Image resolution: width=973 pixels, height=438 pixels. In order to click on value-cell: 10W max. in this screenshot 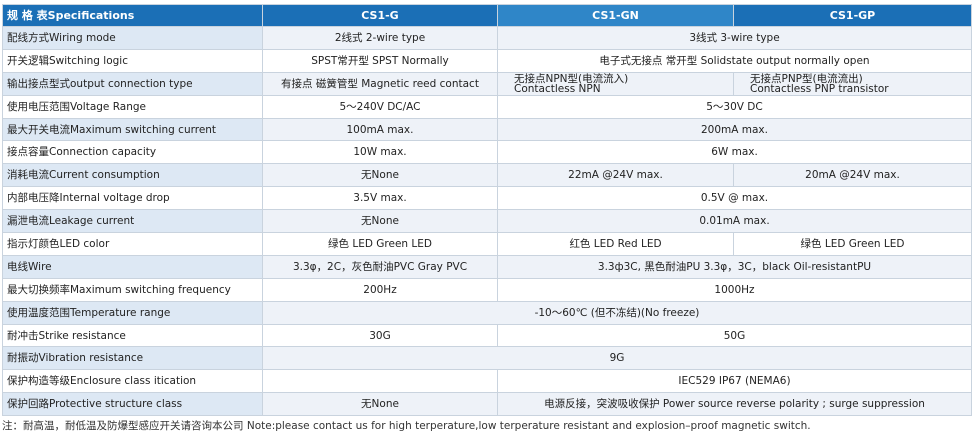, I will do `click(380, 152)`.